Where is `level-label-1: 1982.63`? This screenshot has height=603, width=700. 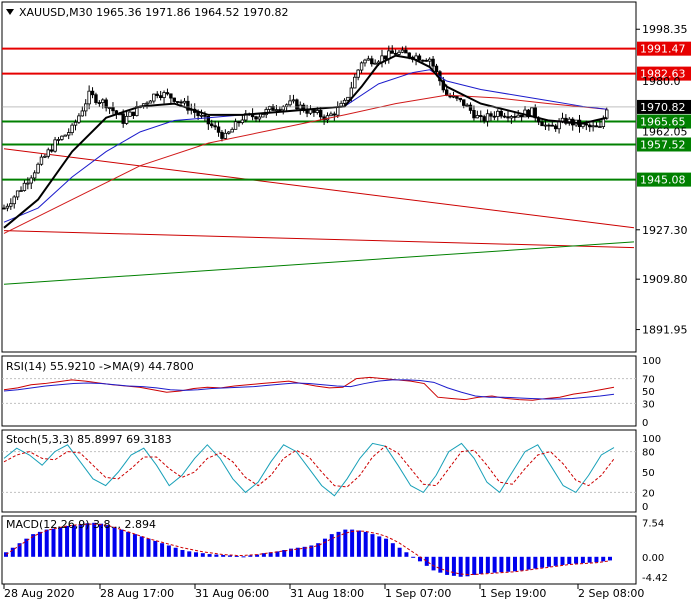
level-label-1: 1982.63 is located at coordinates (663, 74).